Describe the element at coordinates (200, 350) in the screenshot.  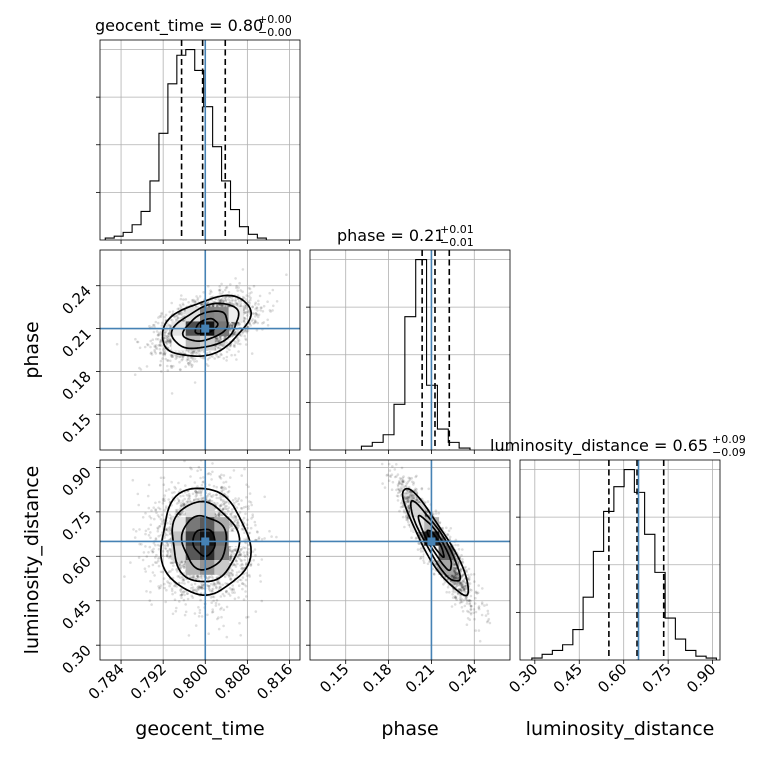
I see `frame-geocent_time-vs-phase` at that location.